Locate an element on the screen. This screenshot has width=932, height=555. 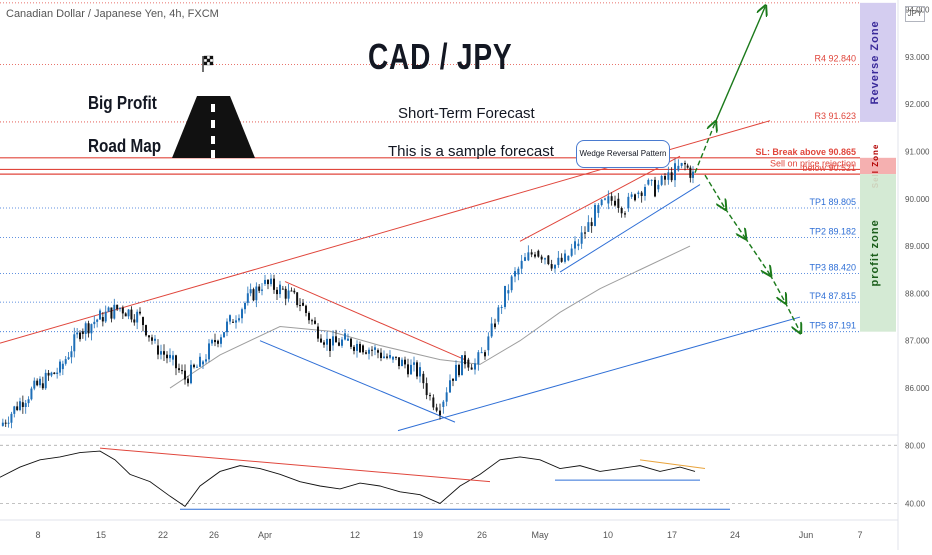
road-map-icon is located at coordinates (213, 127).